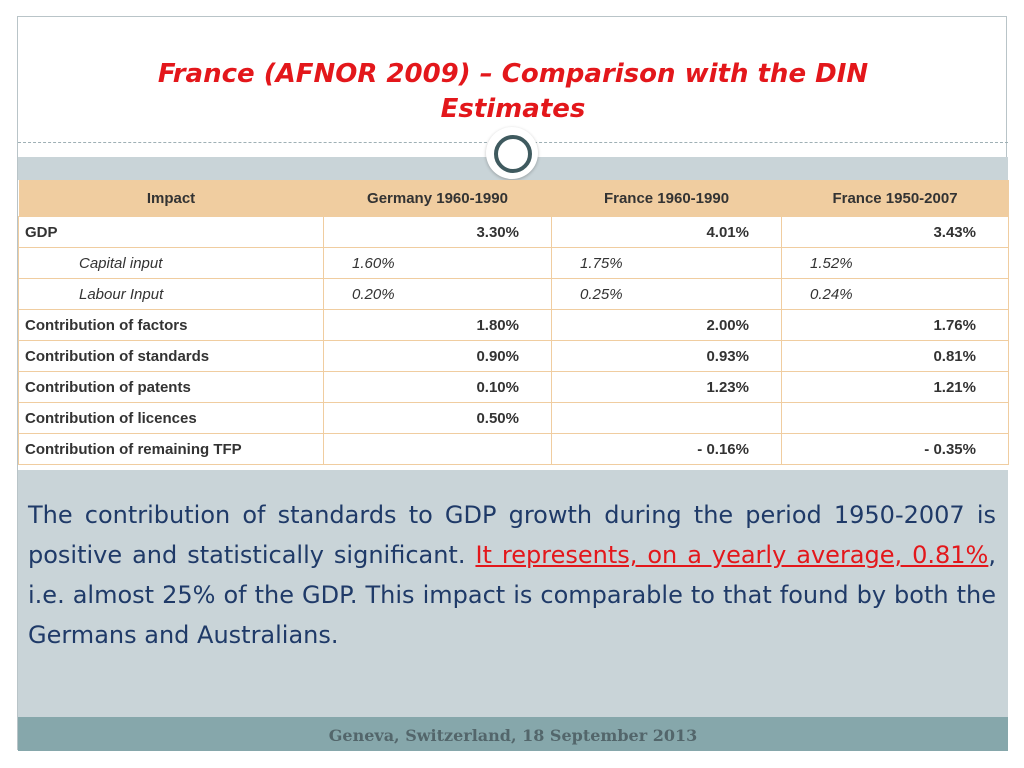  Describe the element at coordinates (512, 153) in the screenshot. I see `circle-ornament-icon` at that location.